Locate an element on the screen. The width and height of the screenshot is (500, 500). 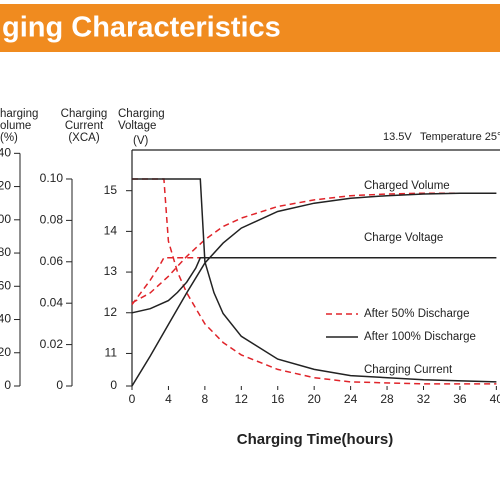
x-tick-label: 16 is located at coordinates (278, 399).